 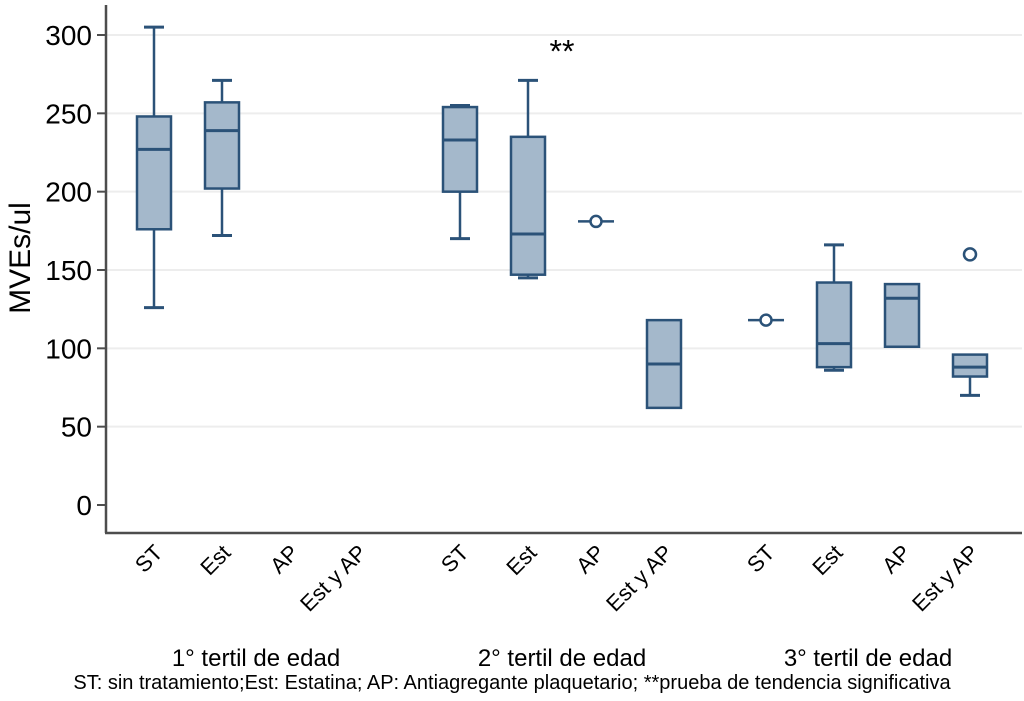 What do you see at coordinates (562, 658) in the screenshot?
I see `group-label: 2° tertil de edad` at bounding box center [562, 658].